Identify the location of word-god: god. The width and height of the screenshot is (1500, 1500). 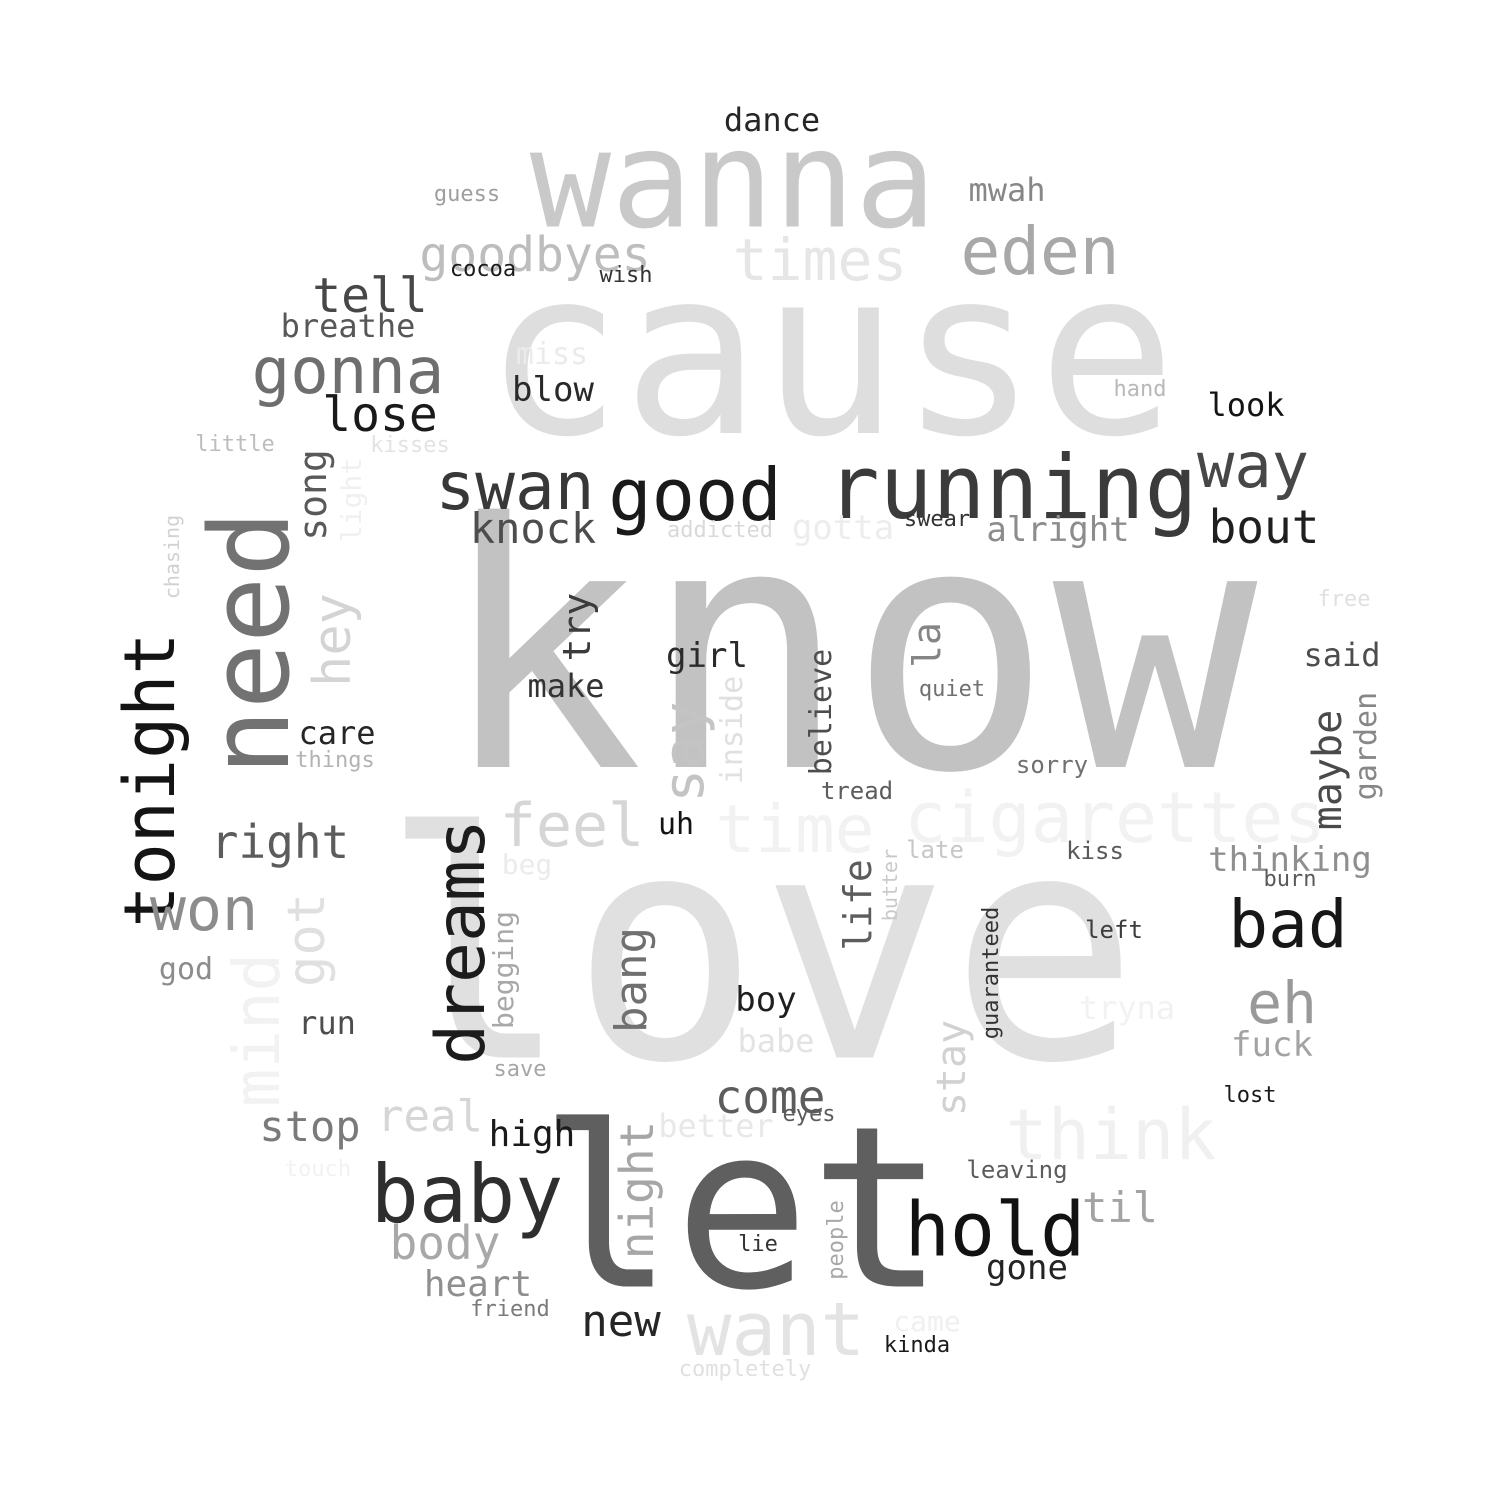
(186, 969).